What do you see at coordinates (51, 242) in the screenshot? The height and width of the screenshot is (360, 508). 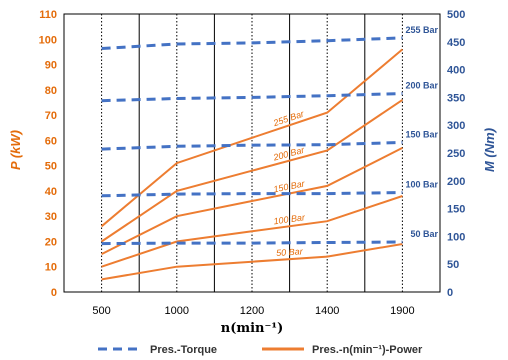 I see `y-left-tick-label: 20` at bounding box center [51, 242].